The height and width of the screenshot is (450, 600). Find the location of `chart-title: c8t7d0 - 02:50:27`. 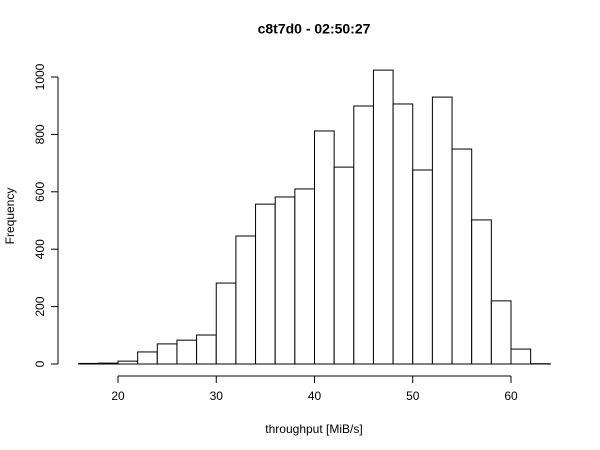

chart-title: c8t7d0 - 02:50:27 is located at coordinates (314, 29).